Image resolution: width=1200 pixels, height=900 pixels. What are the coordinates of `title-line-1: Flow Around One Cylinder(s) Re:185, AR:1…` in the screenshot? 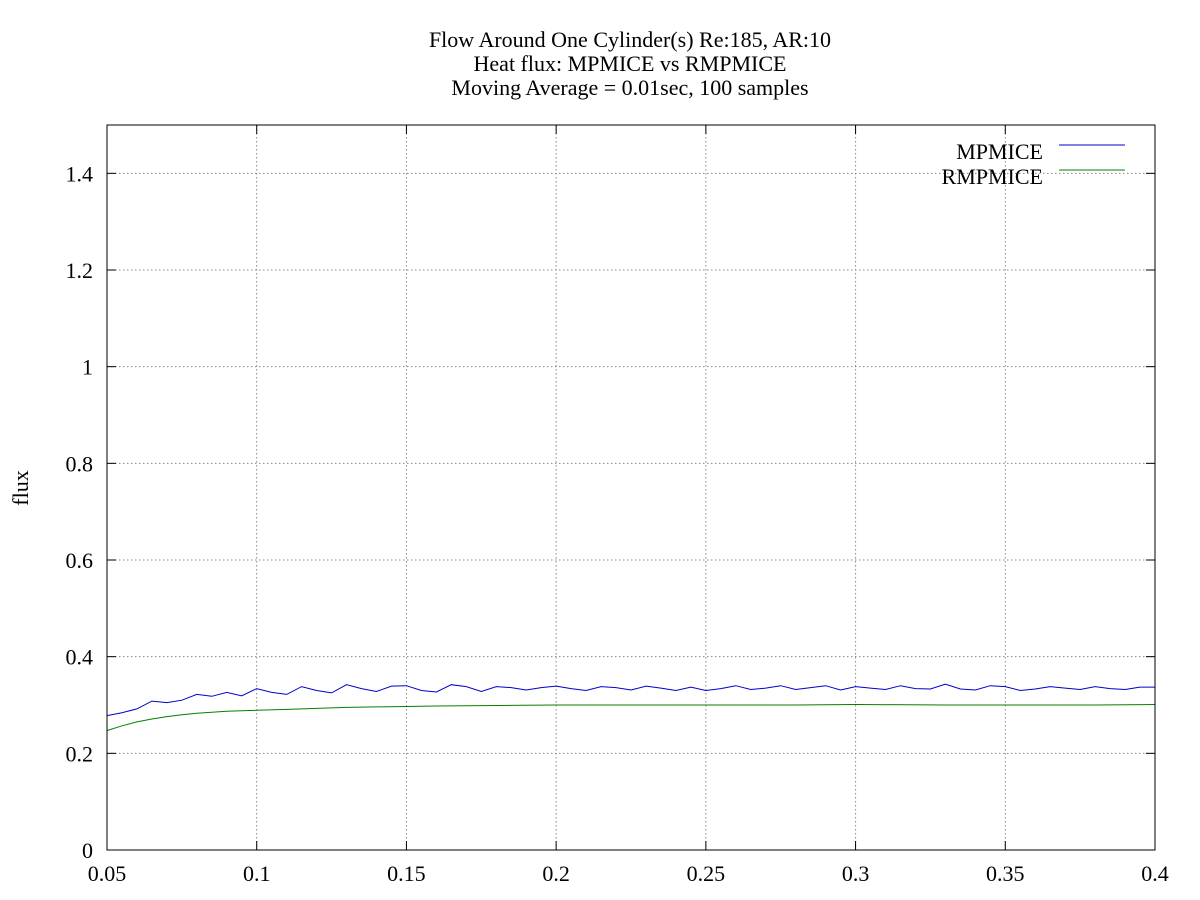 It's located at (630, 39).